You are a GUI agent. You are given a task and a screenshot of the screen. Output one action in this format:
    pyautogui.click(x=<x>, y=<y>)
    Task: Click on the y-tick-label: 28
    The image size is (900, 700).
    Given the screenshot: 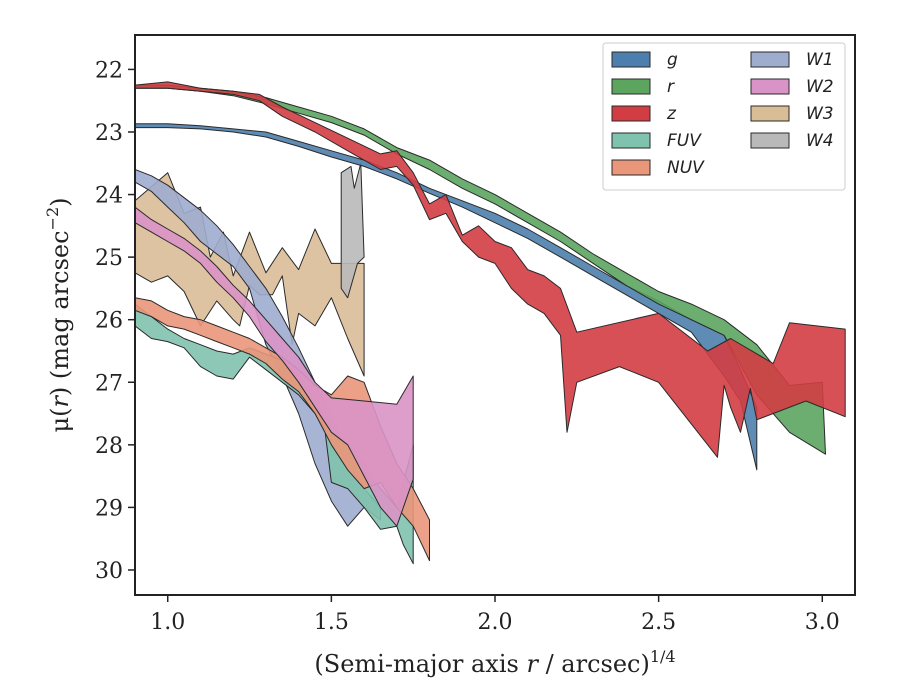 What is the action you would take?
    pyautogui.click(x=109, y=446)
    